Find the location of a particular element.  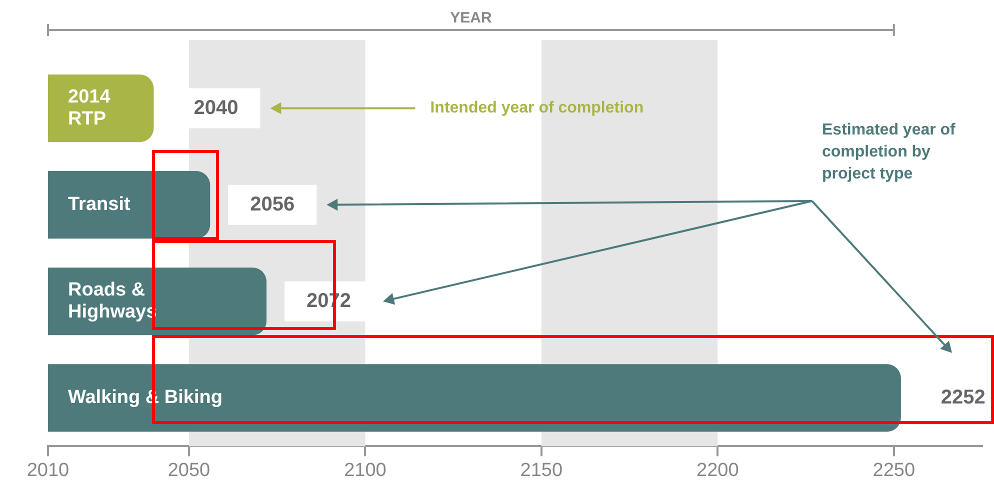

x-tick-label: 2150 is located at coordinates (541, 470).